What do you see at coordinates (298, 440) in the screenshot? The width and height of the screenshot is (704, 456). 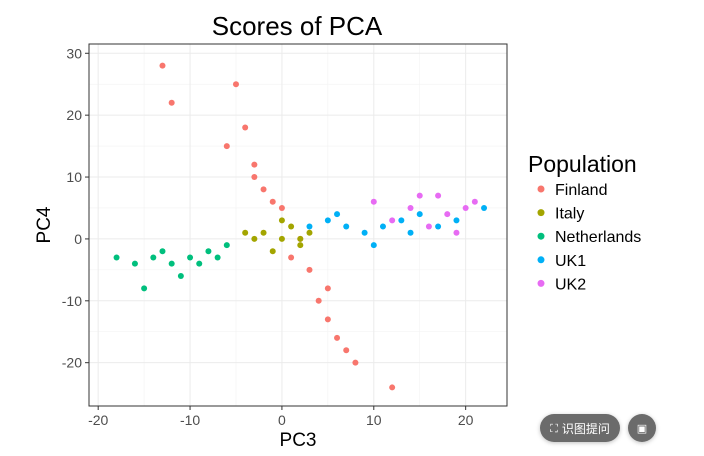 I see `x-axis-label: PC3` at bounding box center [298, 440].